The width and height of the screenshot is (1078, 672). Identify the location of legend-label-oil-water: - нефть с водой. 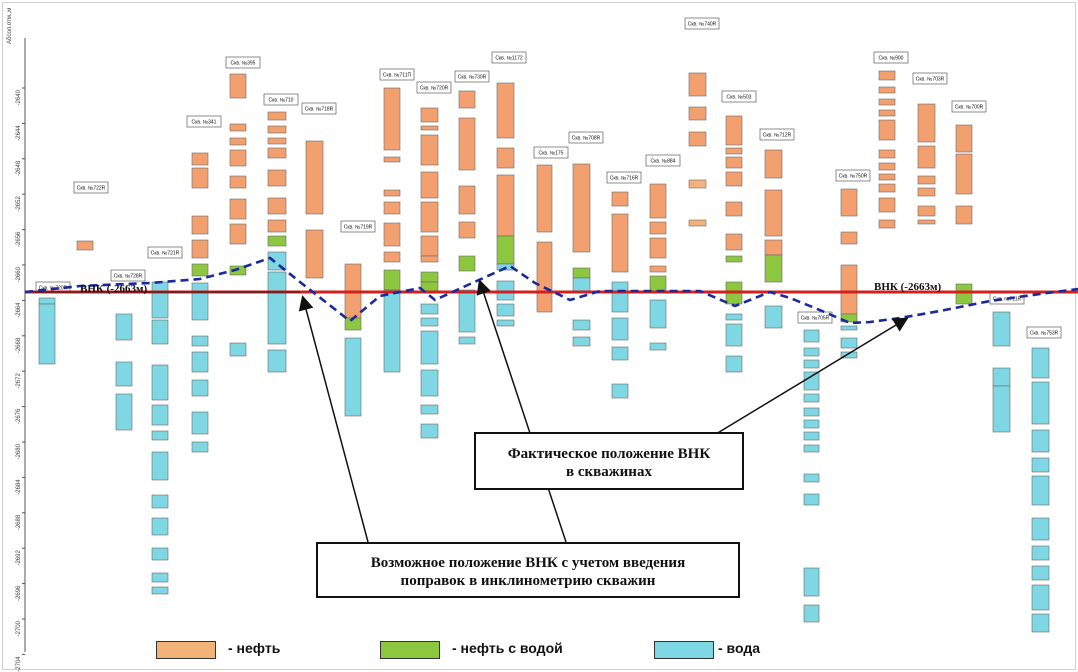
(507, 648).